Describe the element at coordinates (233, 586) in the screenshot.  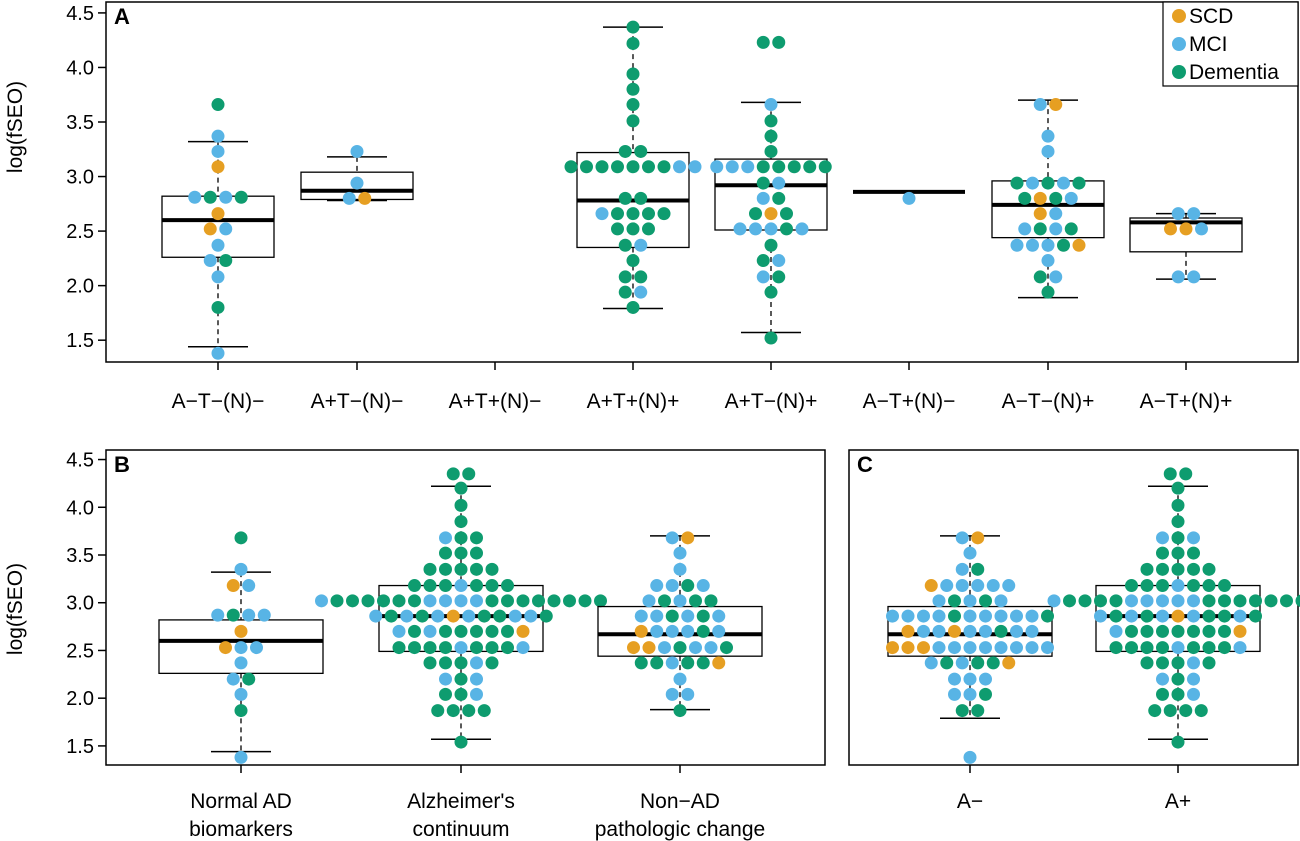
I see `panel-b-group-1-point-scd` at that location.